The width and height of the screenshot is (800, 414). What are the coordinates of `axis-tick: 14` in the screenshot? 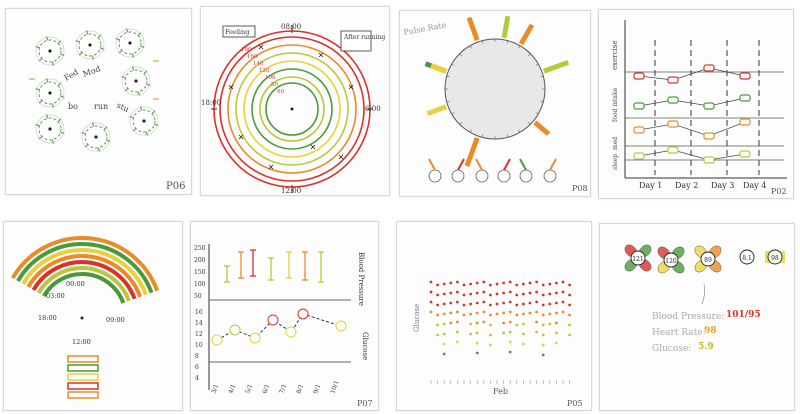 It's located at (199, 323).